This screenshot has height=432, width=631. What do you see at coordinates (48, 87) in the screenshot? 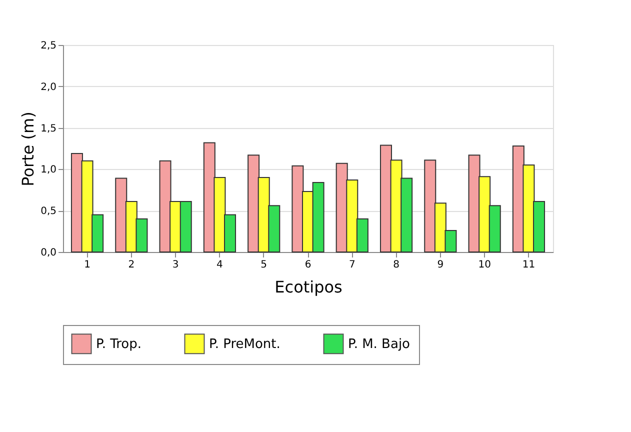
I see `y-tick-label: 2,0` at bounding box center [48, 87].